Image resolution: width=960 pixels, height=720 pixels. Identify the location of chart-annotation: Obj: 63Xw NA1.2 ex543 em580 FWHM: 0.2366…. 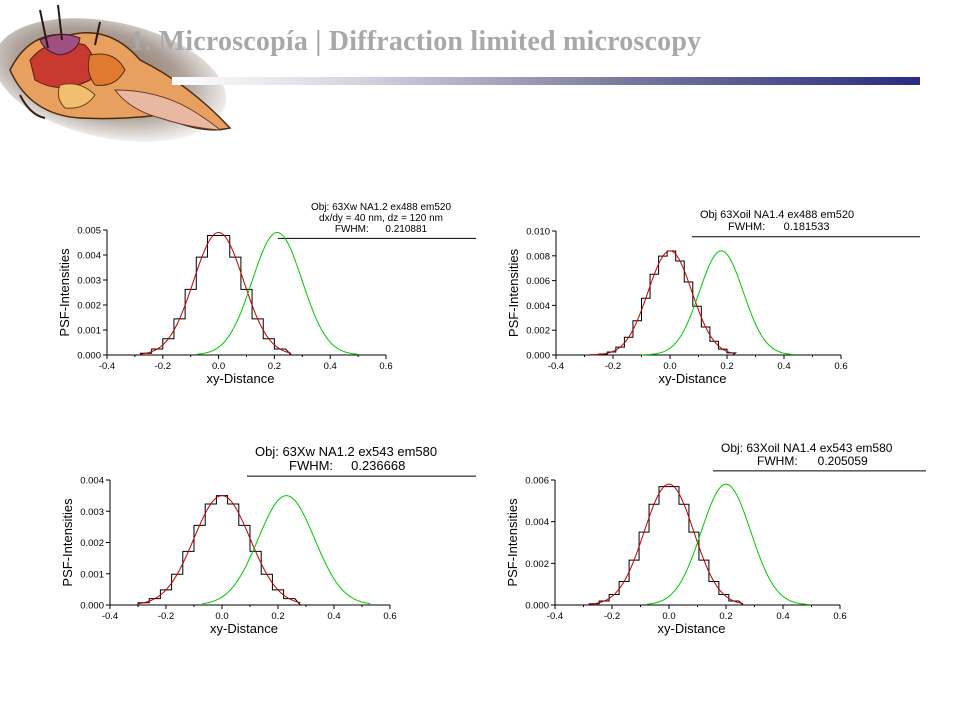
(367, 459).